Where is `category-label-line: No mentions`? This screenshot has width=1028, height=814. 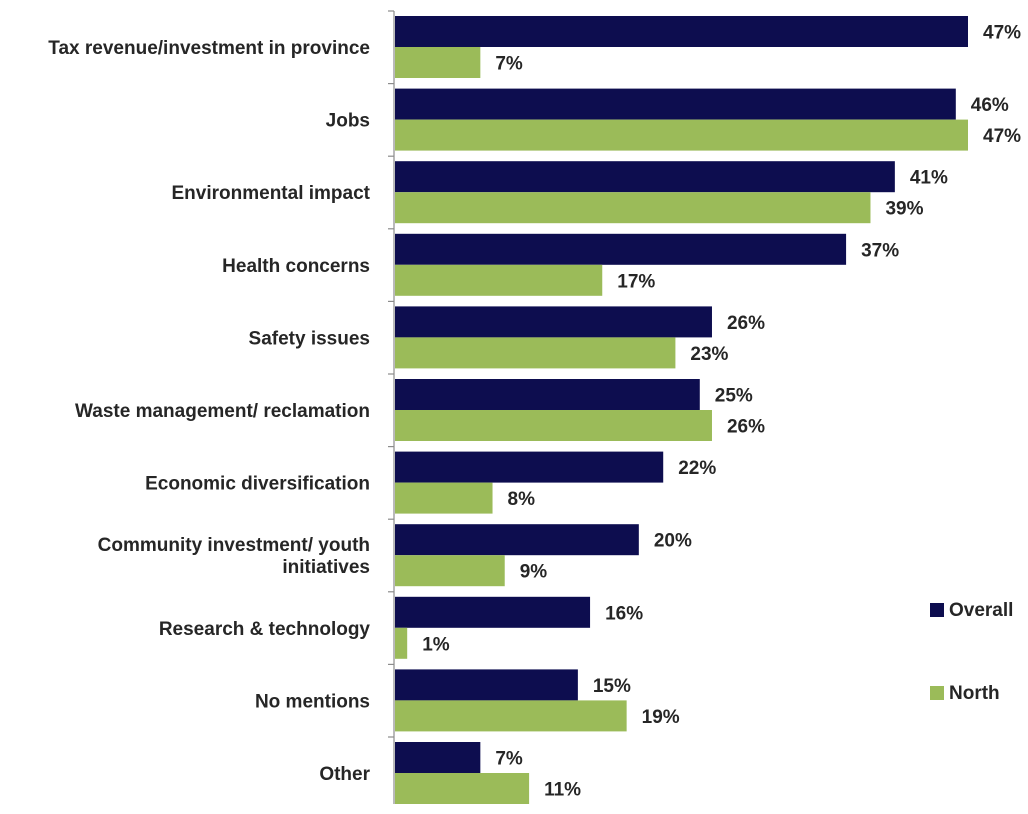
category-label-line: No mentions is located at coordinates (312, 701).